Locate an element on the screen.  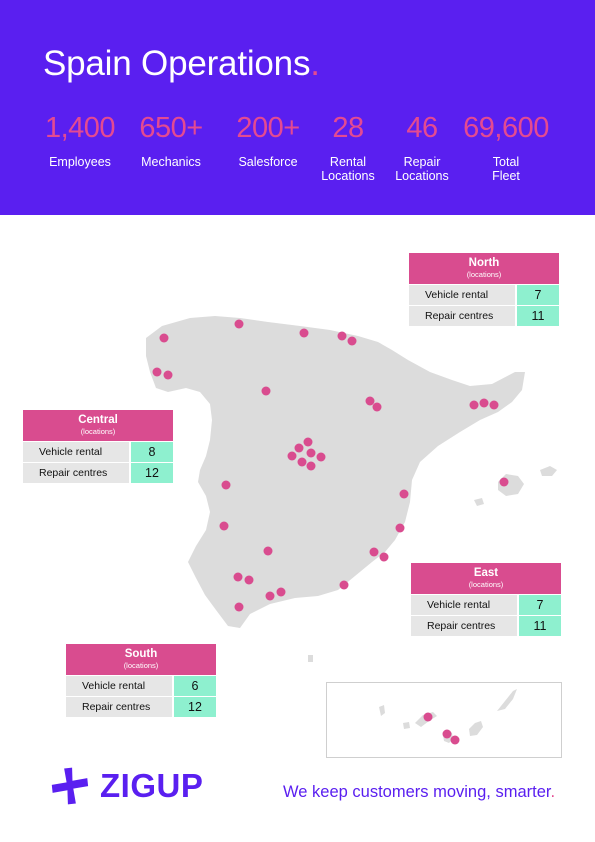
row-value: 8 is located at coordinates (152, 452).